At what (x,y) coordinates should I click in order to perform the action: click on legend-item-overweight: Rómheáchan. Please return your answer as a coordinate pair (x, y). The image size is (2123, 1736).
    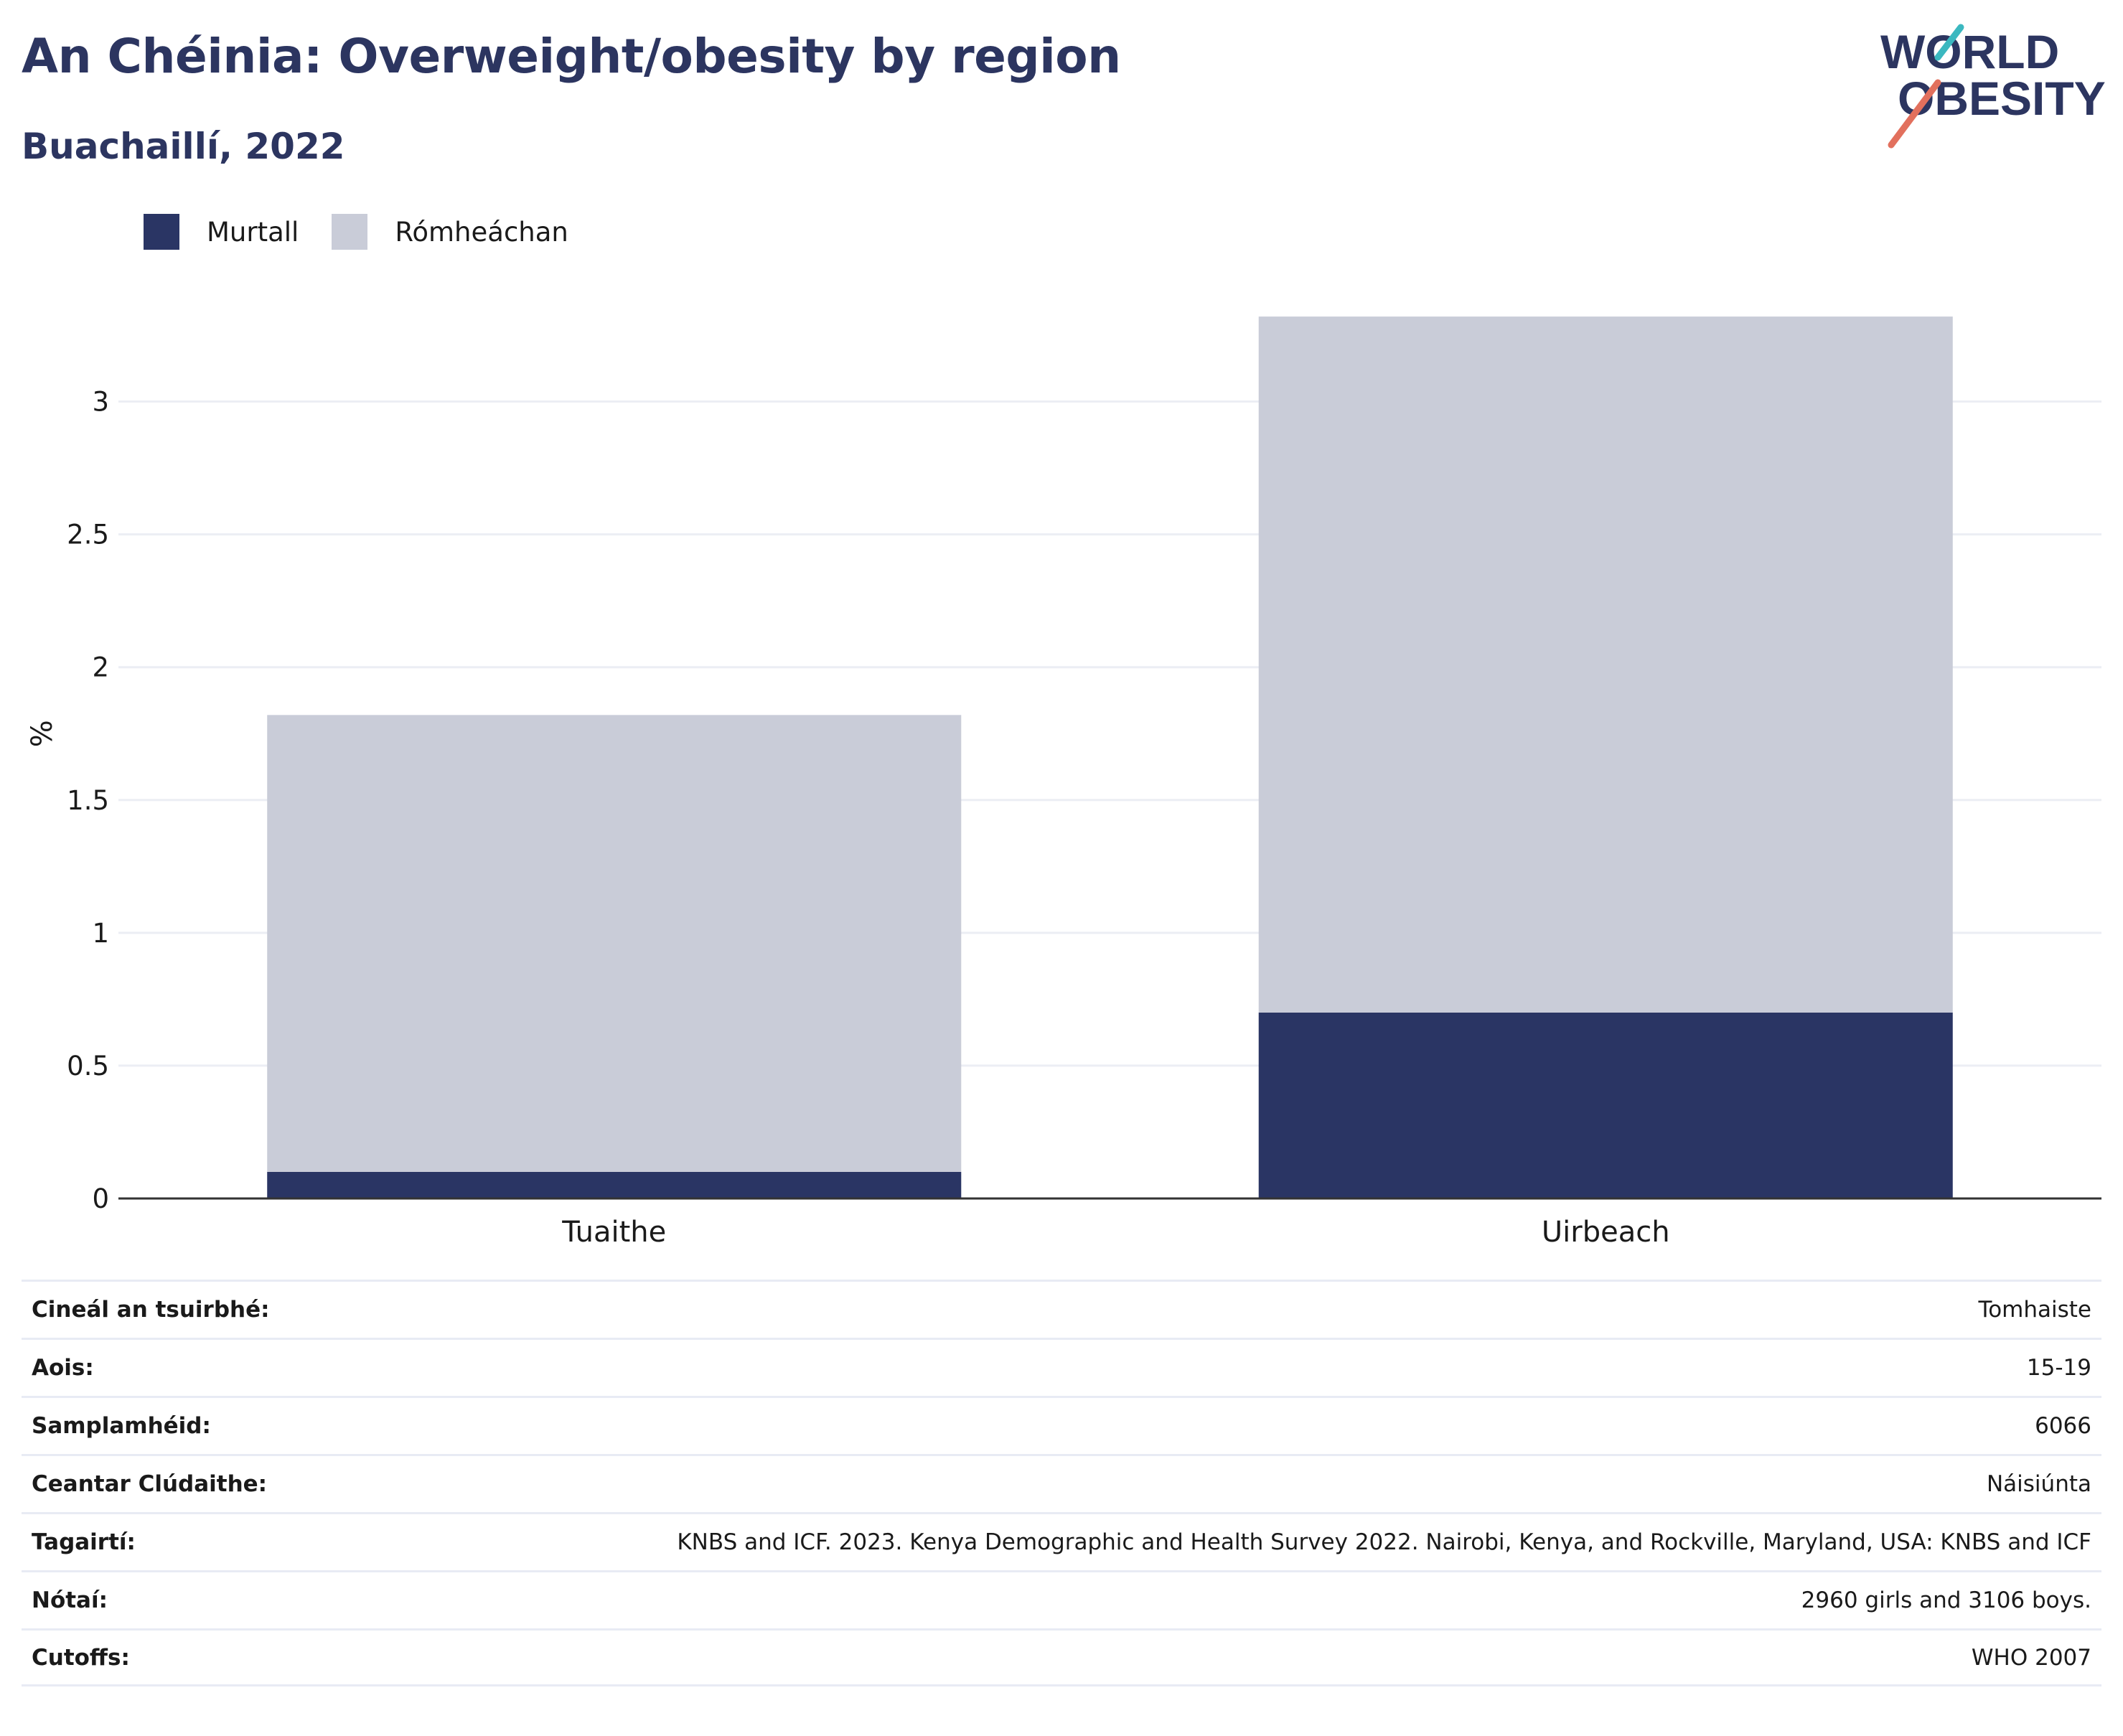
    Looking at the image, I should click on (450, 232).